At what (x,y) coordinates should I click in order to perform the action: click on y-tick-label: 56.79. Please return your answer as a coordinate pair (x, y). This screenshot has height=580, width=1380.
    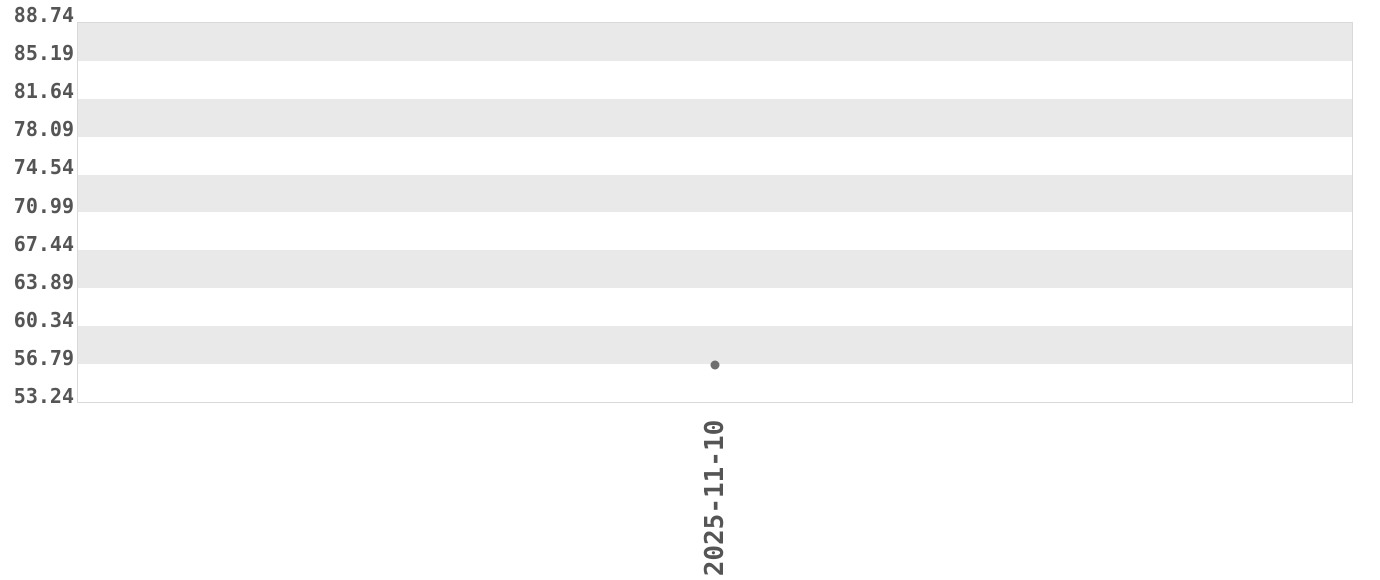
    Looking at the image, I should click on (43, 357).